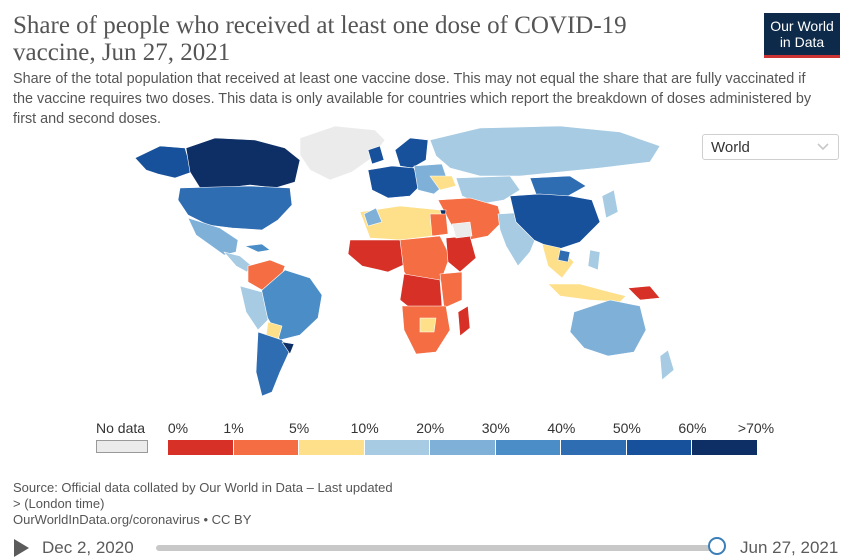 This screenshot has width=860, height=560. I want to click on map-region-iceland-uk, so click(376, 155).